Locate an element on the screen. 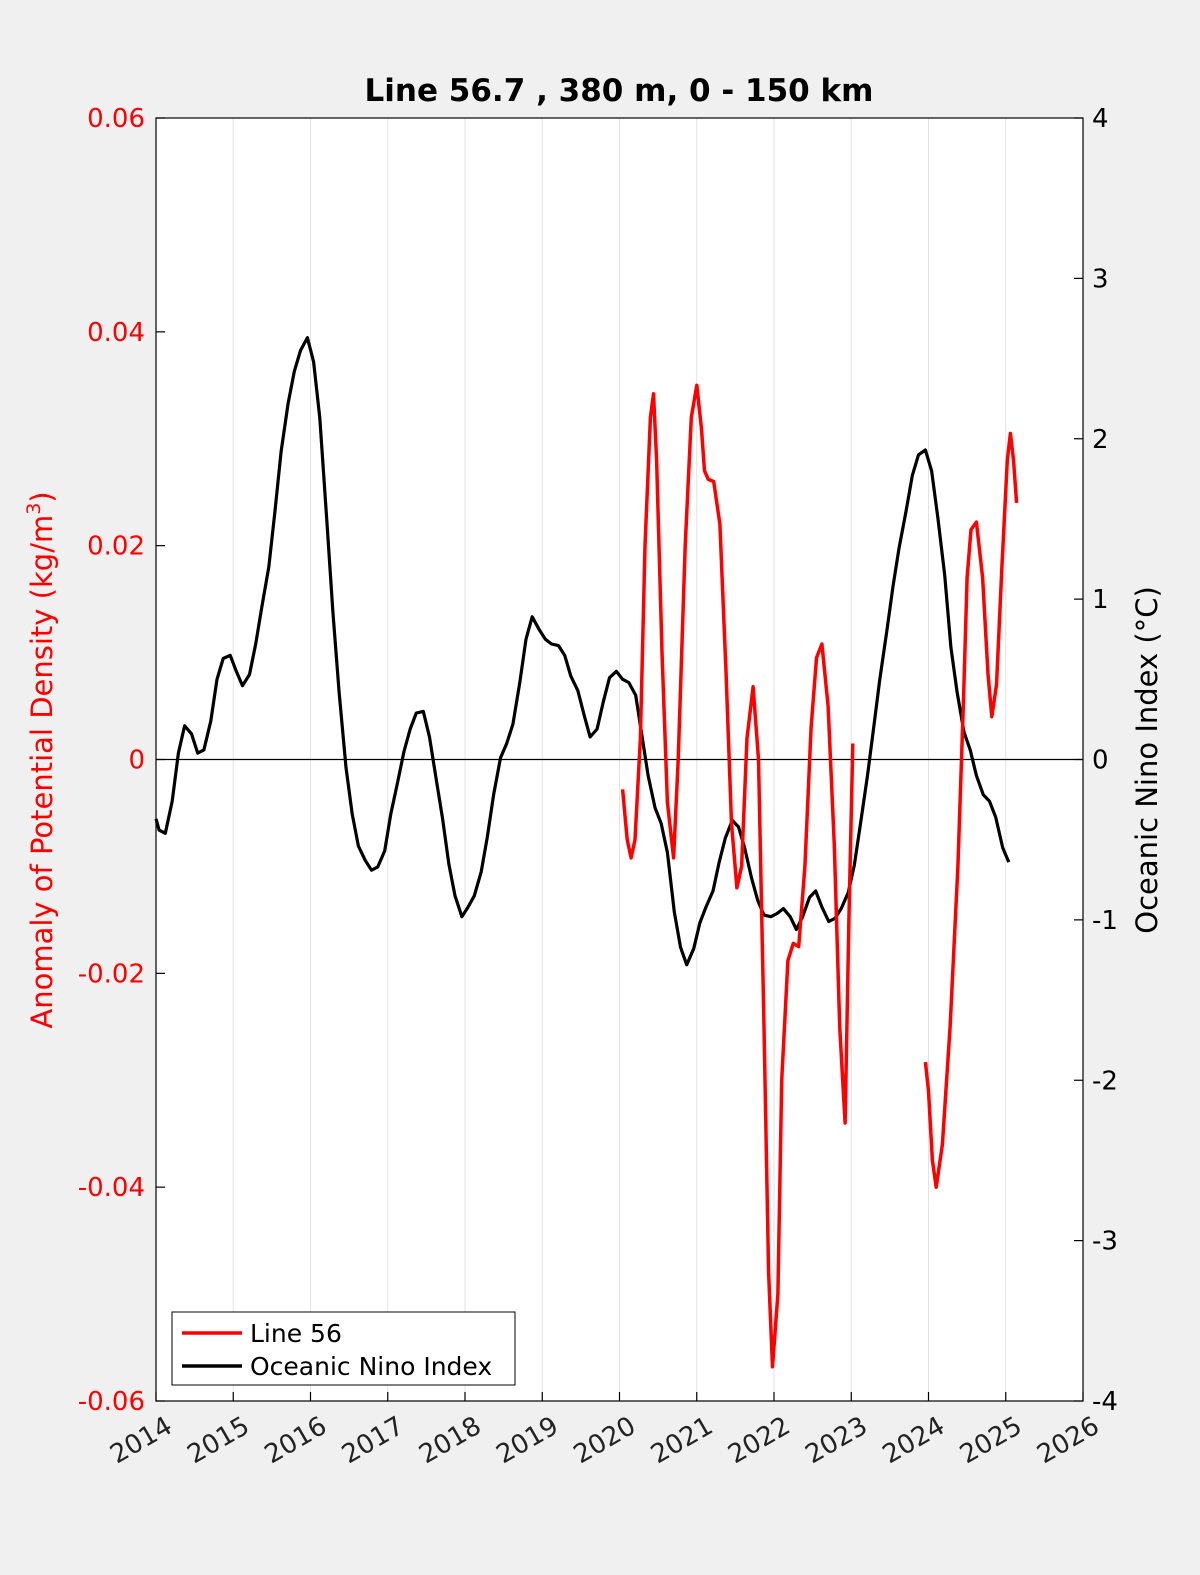  x-tick-label: 2020 is located at coordinates (605, 1440).